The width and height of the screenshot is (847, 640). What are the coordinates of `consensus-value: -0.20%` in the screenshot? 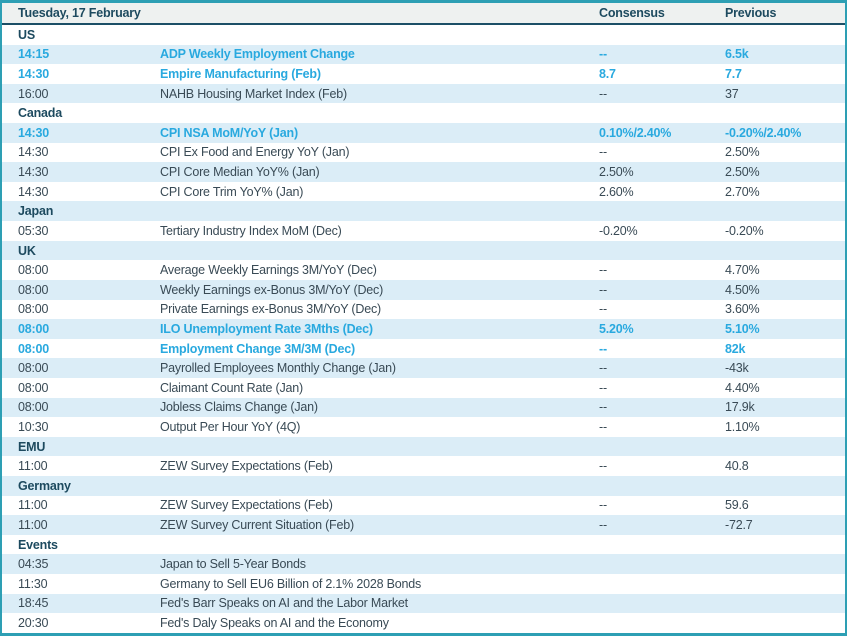 It's located at (618, 230).